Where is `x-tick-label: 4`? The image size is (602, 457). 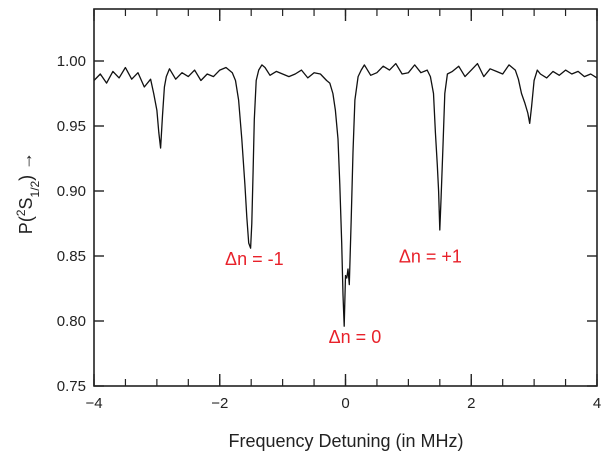 x-tick-label: 4 is located at coordinates (597, 403).